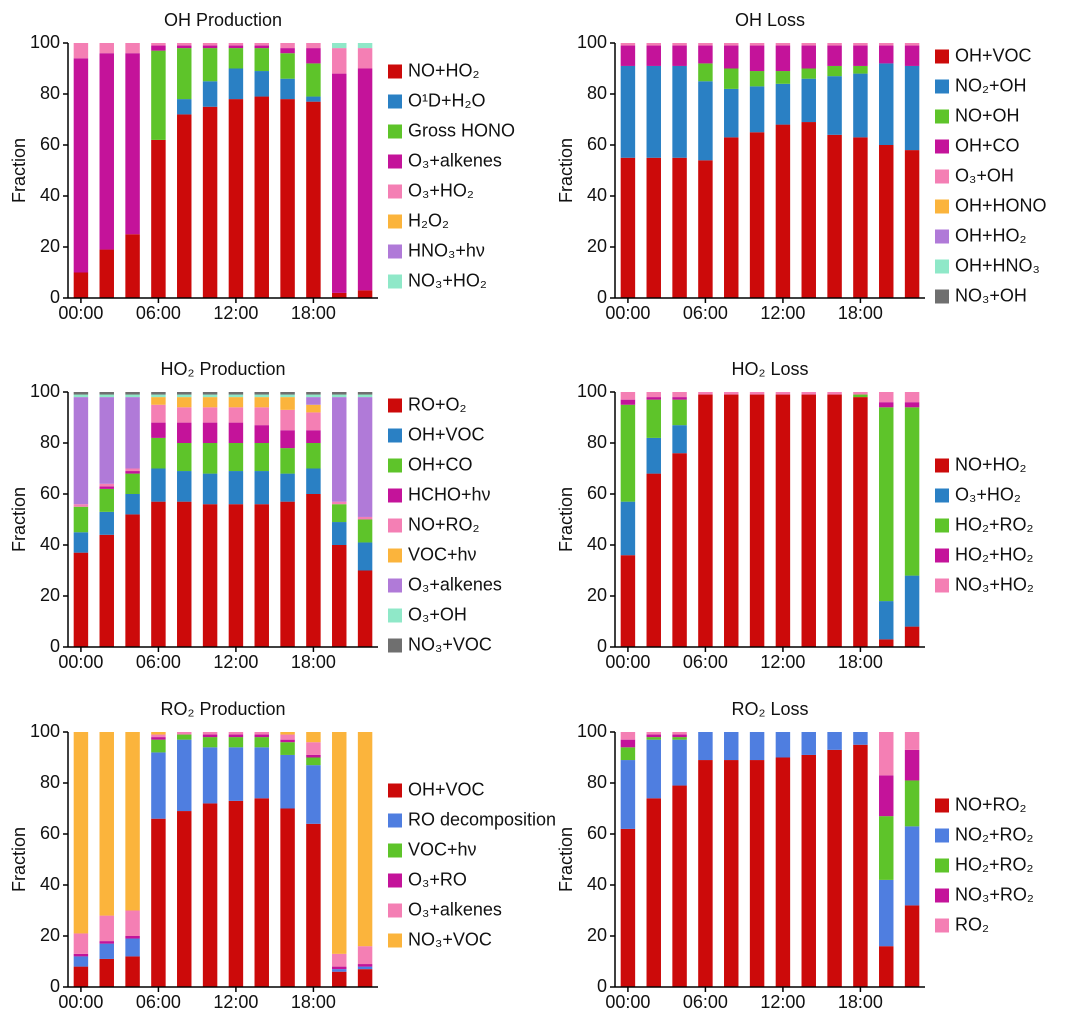  I want to click on x-tick-label: 12:00, so click(235, 1002).